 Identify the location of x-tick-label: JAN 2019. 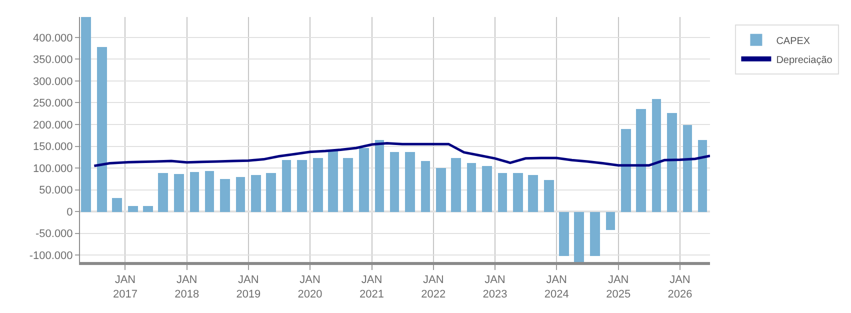
(248, 287).